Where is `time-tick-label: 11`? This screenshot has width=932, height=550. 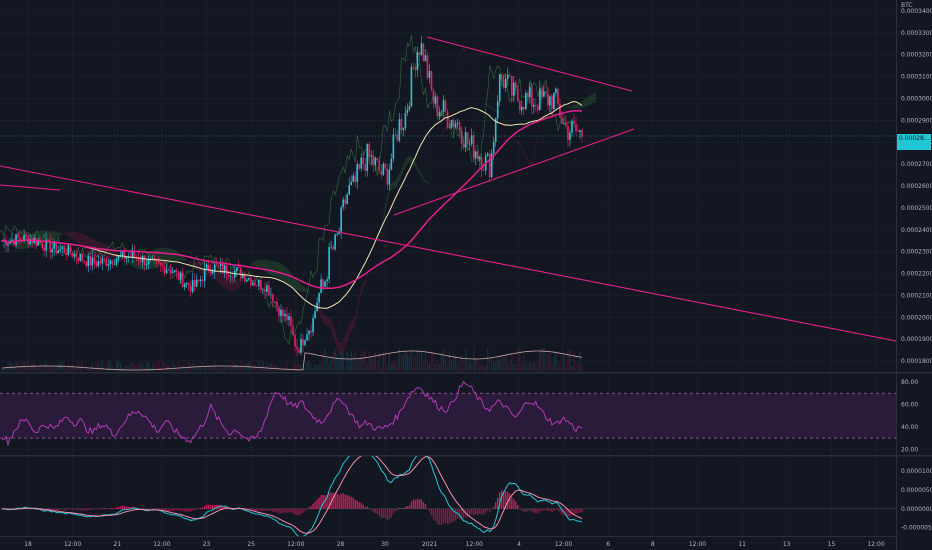 time-tick-label: 11 is located at coordinates (742, 544).